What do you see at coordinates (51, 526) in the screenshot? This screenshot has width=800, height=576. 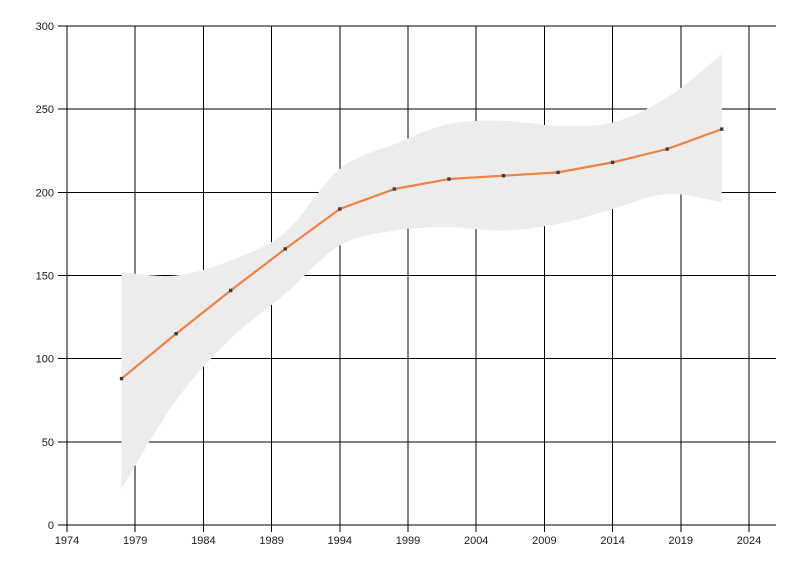 I see `y-tick-label: 0` at bounding box center [51, 526].